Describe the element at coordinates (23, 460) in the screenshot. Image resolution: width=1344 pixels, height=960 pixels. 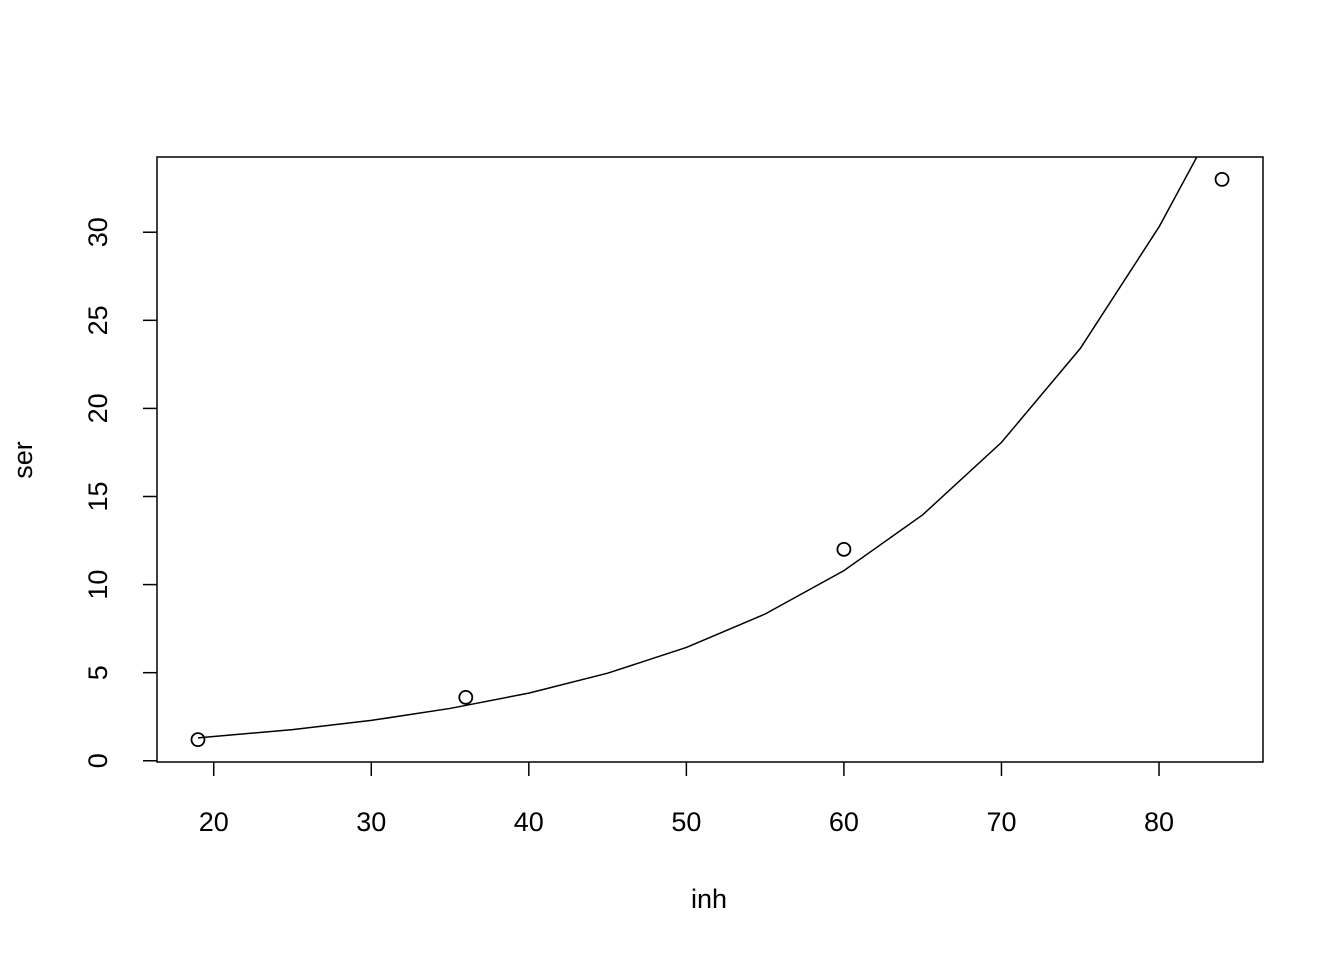
I see `y-axis-label: ser` at that location.